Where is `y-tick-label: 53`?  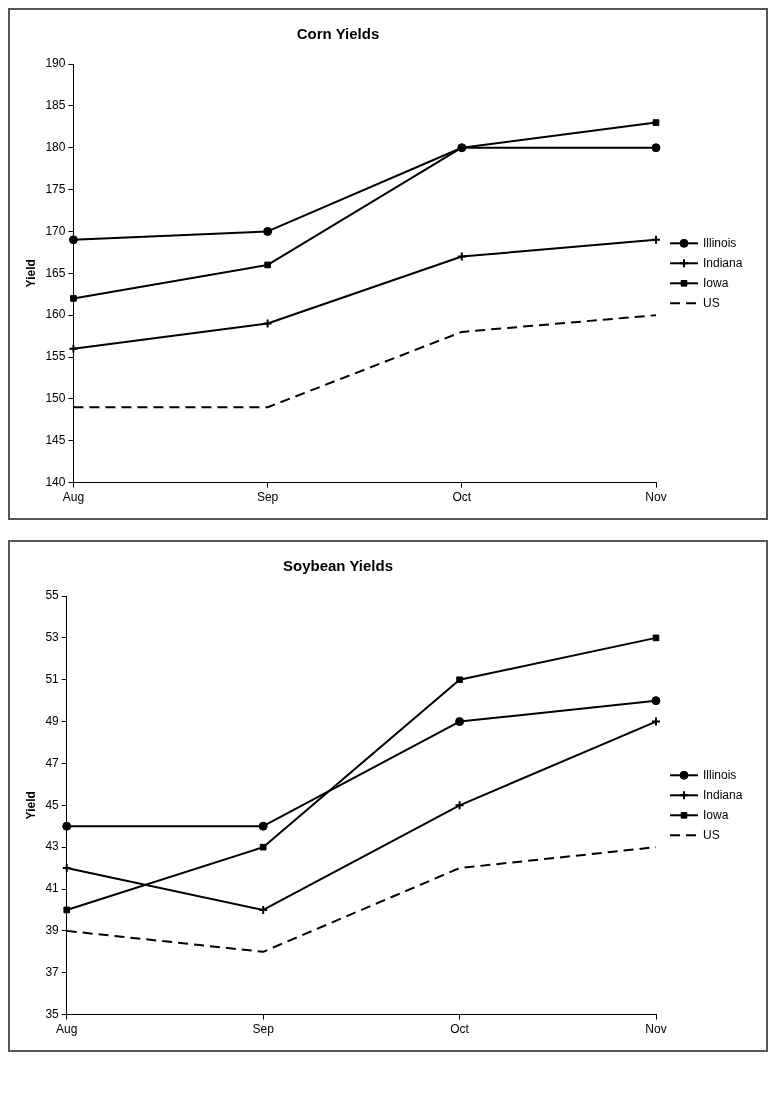
y-tick-label: 53 is located at coordinates (52, 637).